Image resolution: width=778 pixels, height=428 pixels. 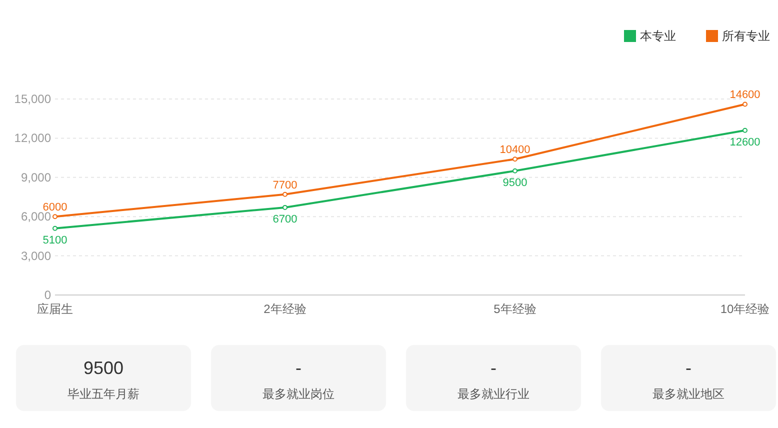 I want to click on y-tick-label: 6,000, so click(x=36, y=217).